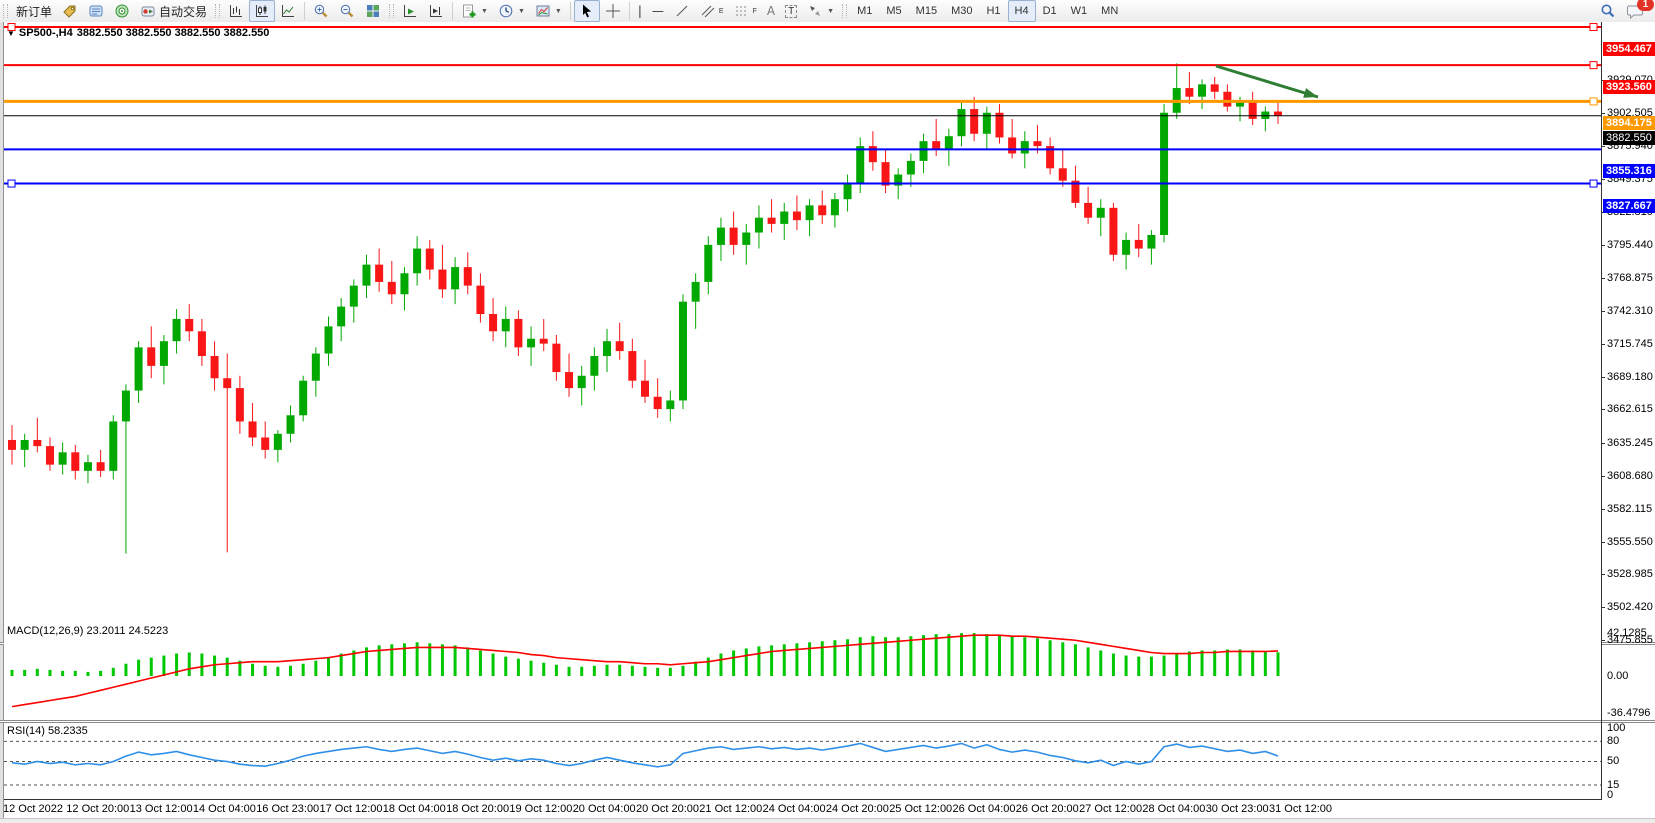  I want to click on time-axis-label: 26 Oct 20:00, so click(1047, 809).